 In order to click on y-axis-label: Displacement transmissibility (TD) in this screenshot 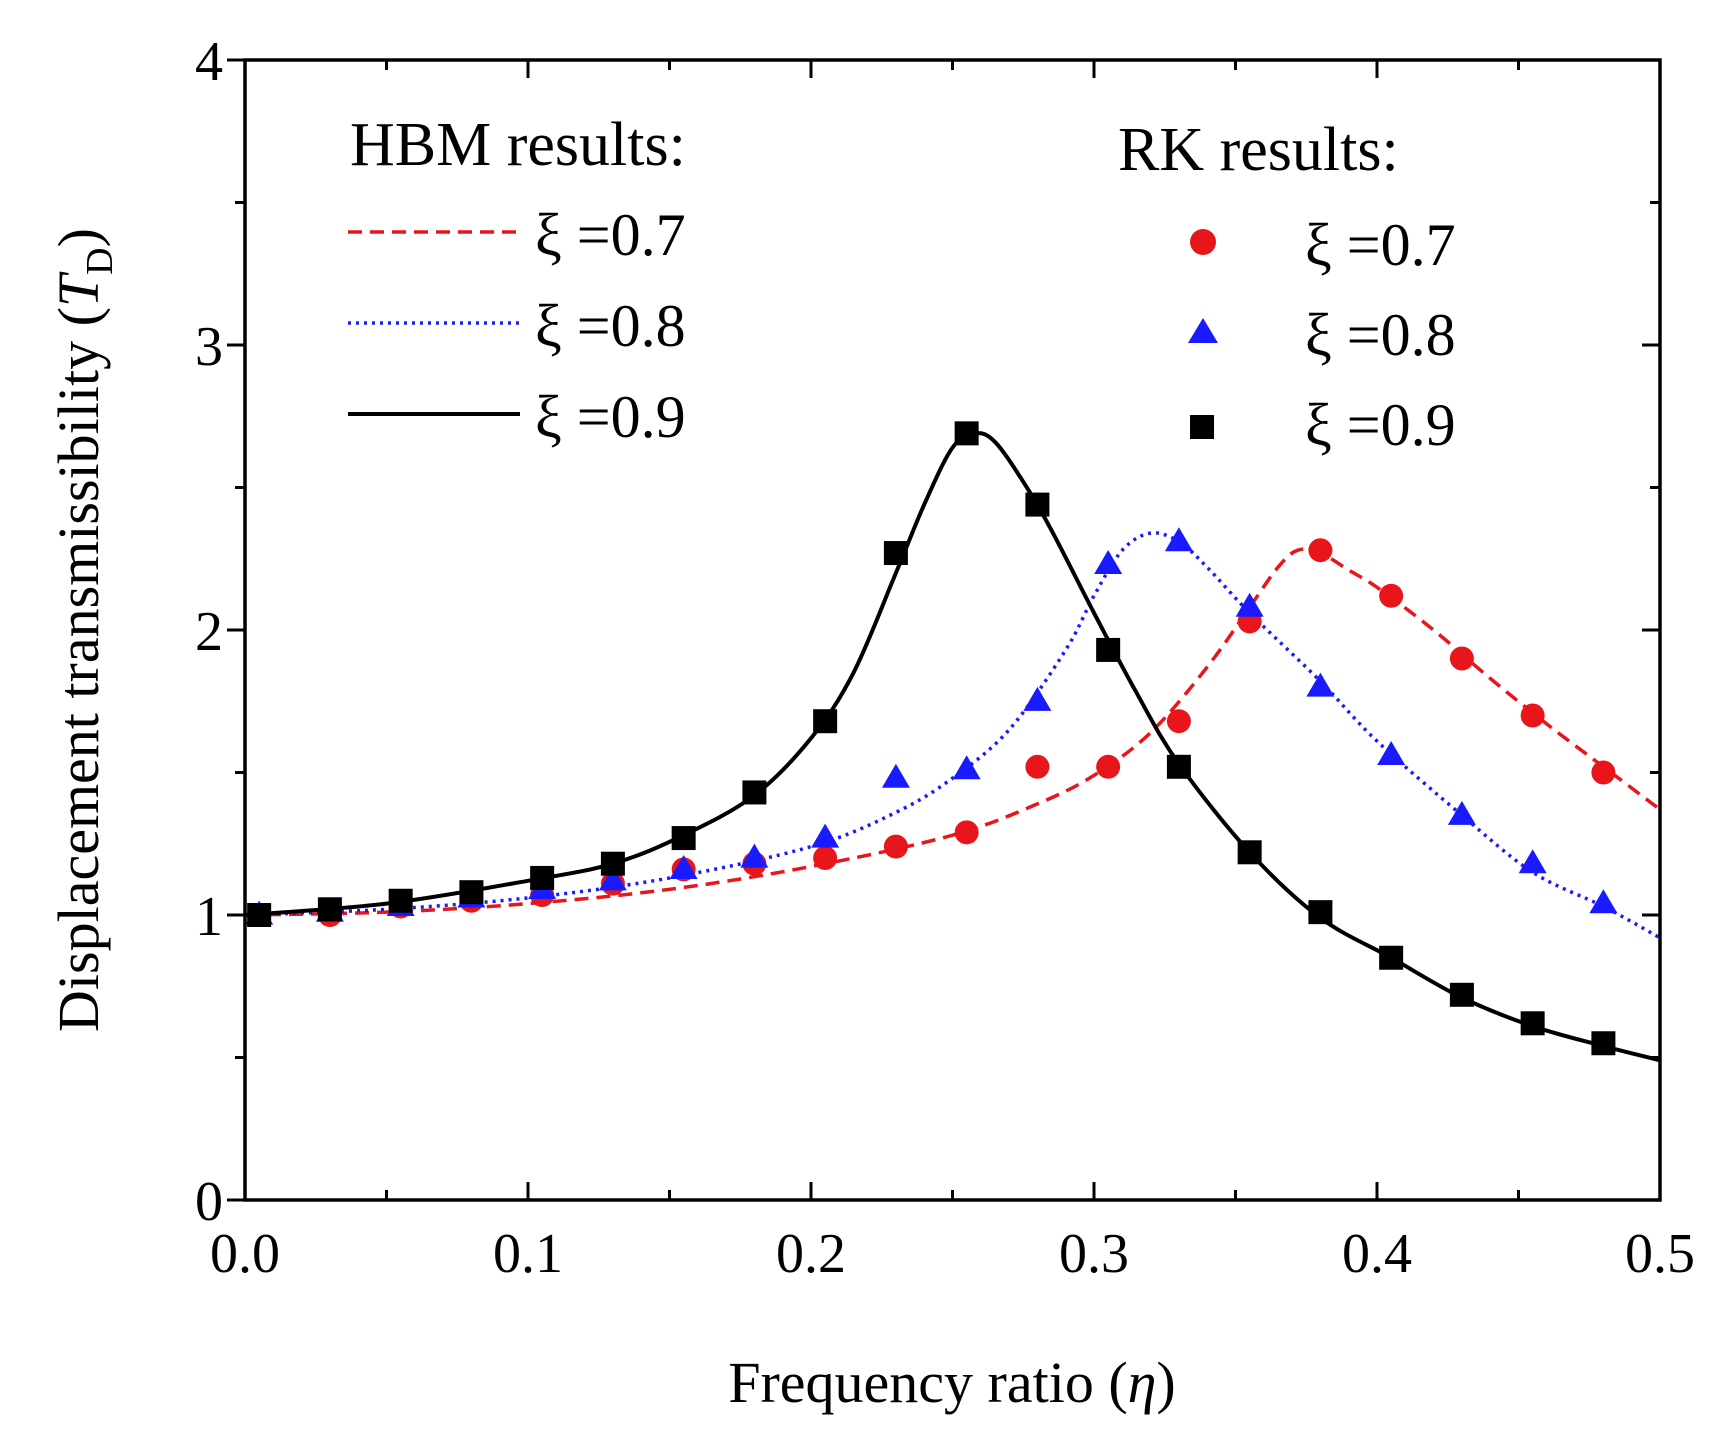, I will do `click(83, 630)`.